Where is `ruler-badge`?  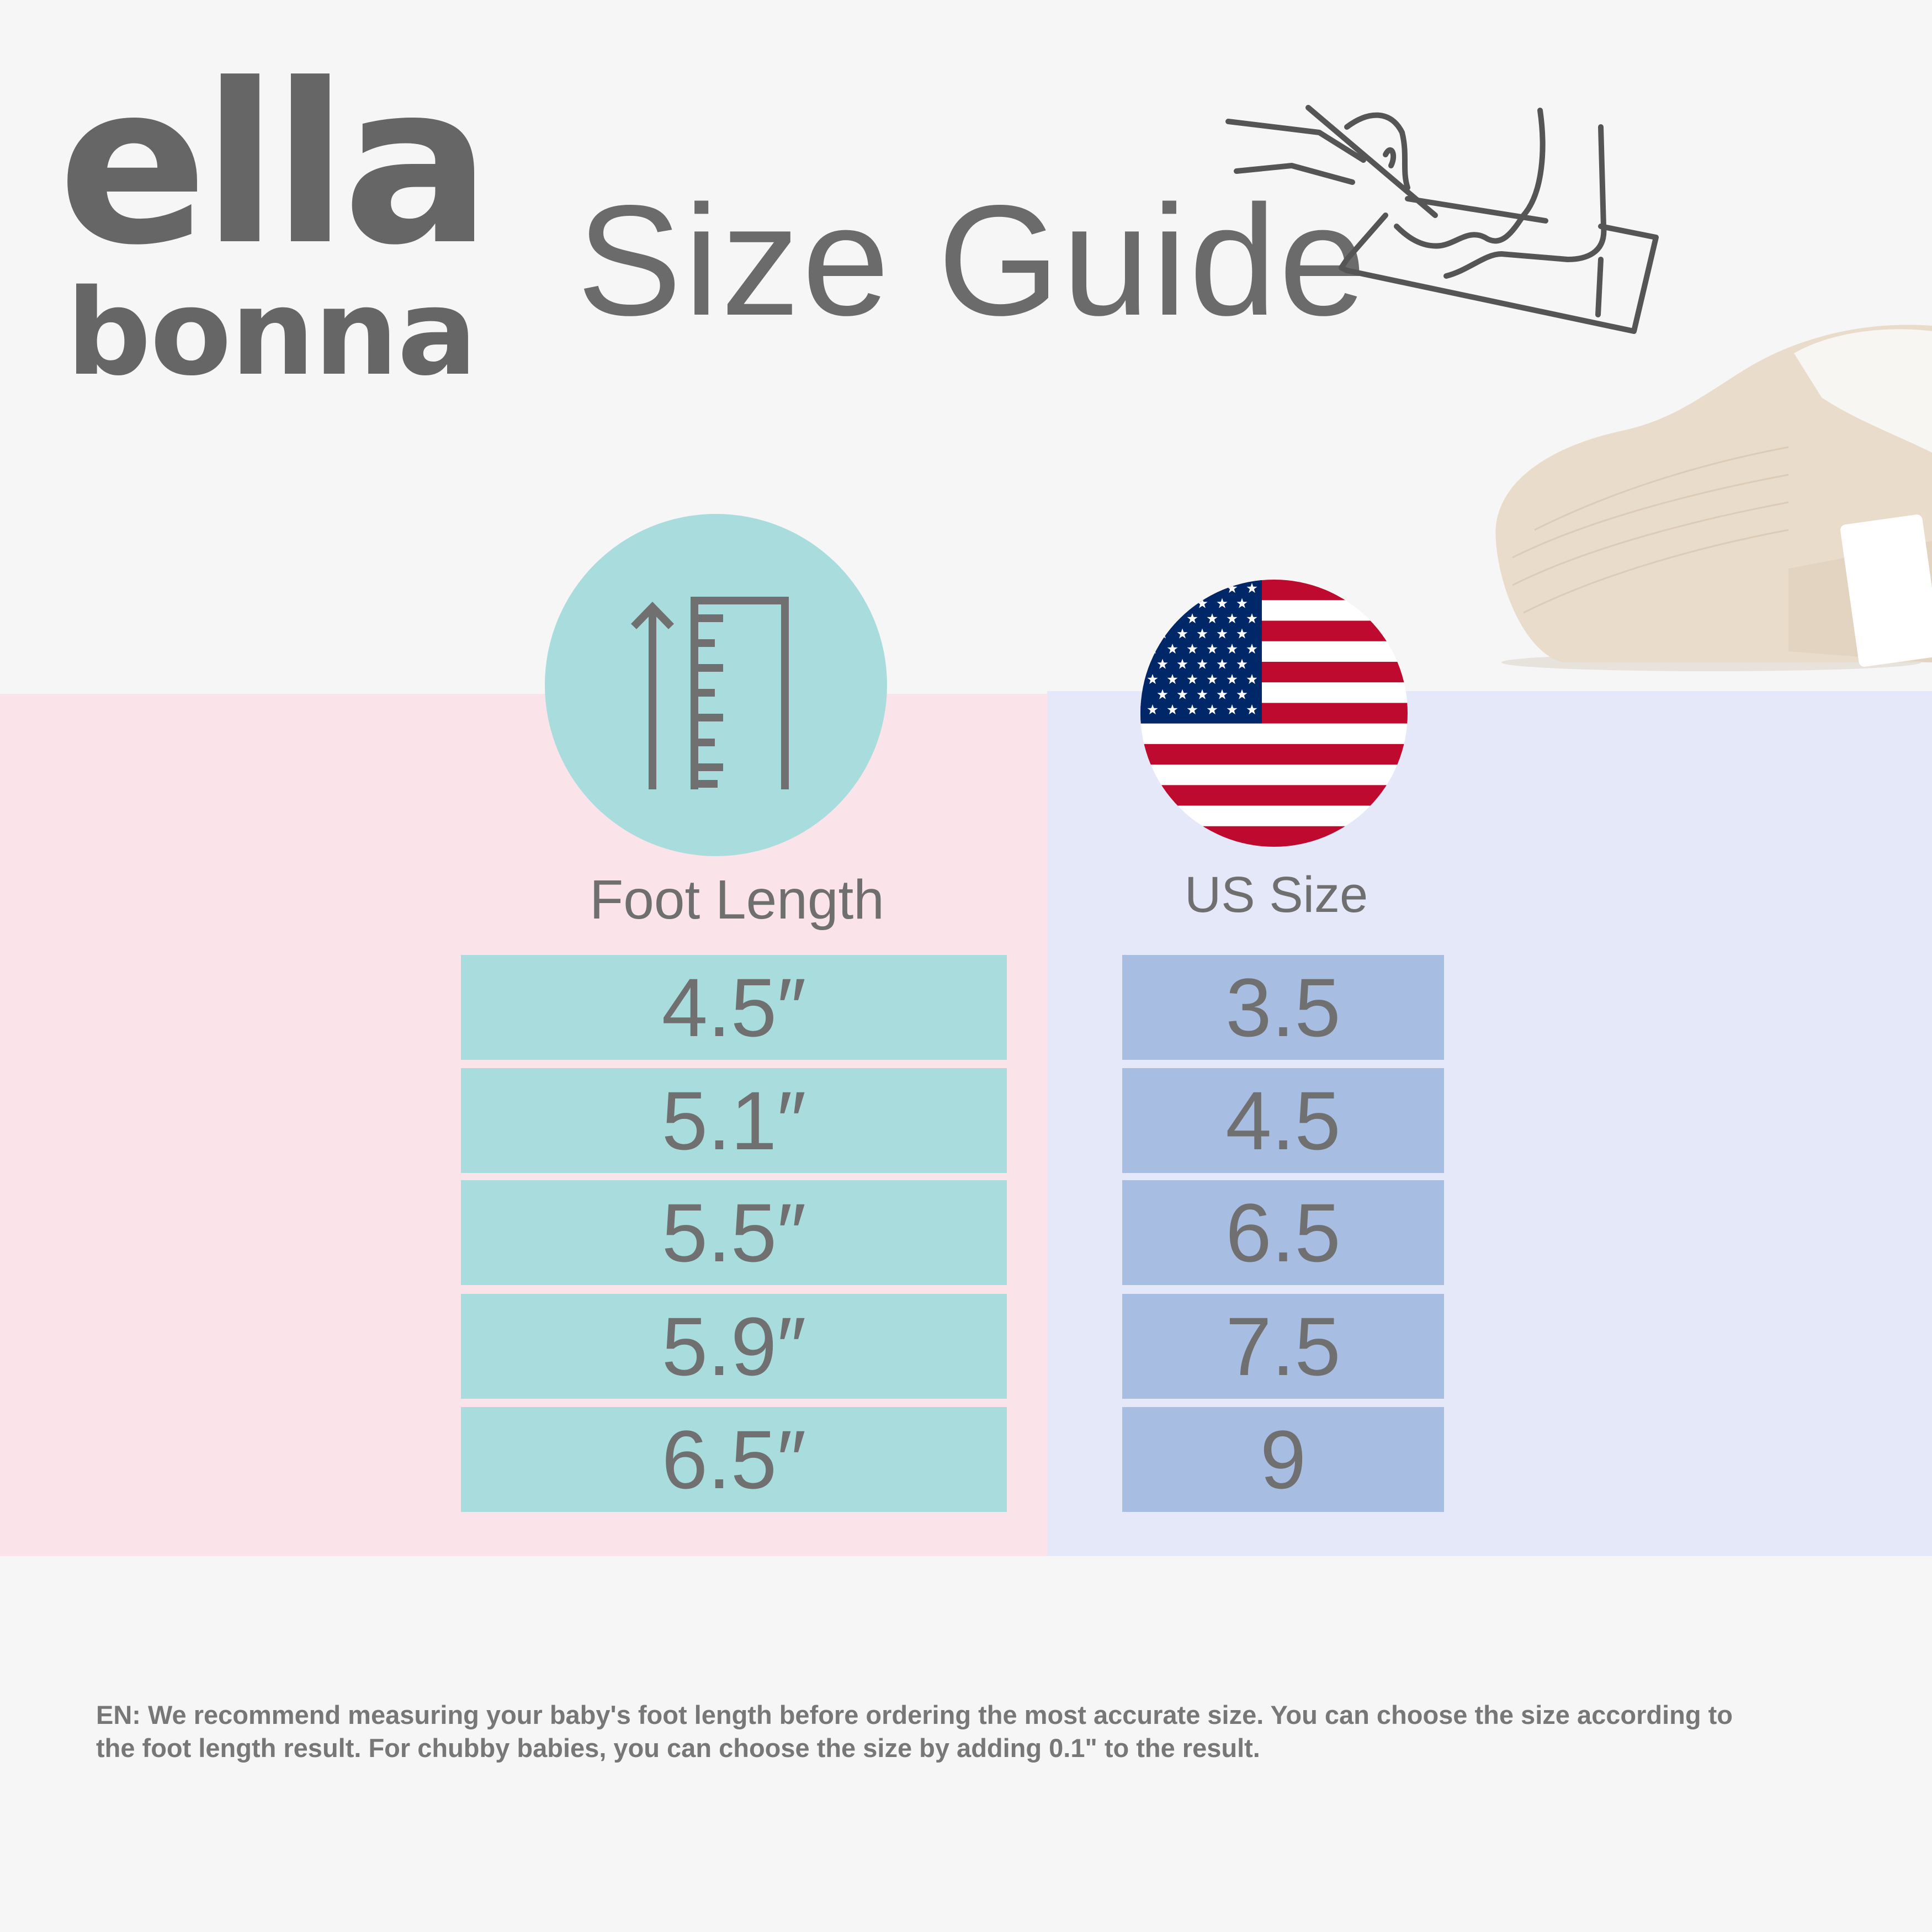
ruler-badge is located at coordinates (716, 685).